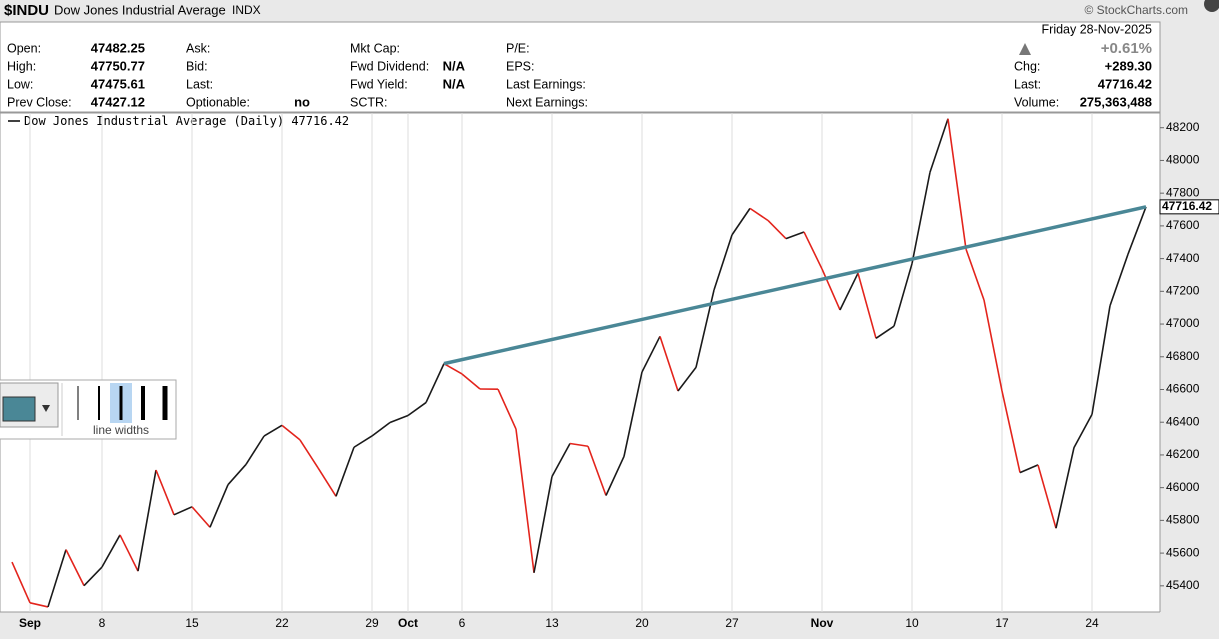  I want to click on x-tick-label: 15, so click(192, 623).